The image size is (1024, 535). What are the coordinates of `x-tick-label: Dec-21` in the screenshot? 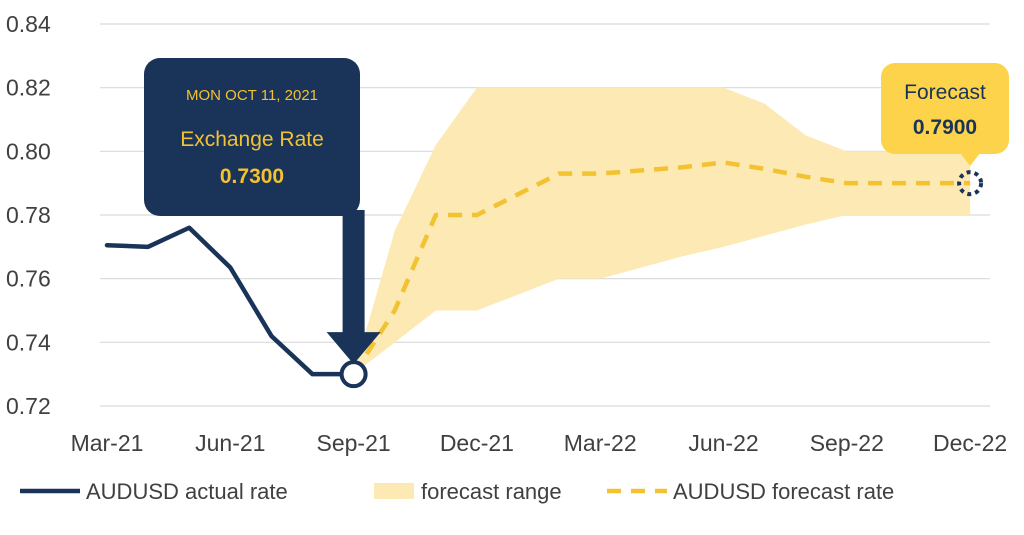 It's located at (477, 443).